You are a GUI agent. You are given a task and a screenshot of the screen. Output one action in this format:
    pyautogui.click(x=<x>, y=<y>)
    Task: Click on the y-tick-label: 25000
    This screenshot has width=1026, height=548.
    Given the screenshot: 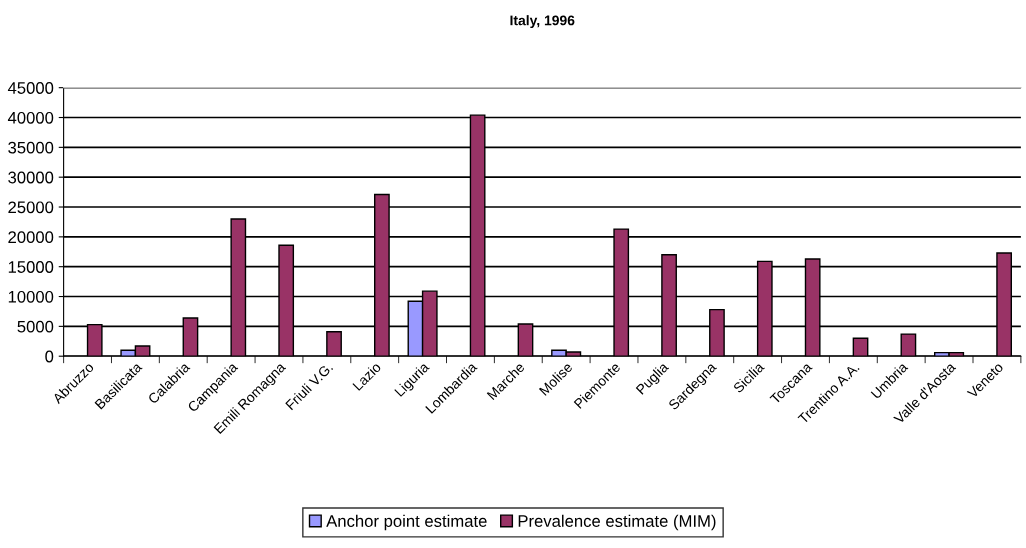 What is the action you would take?
    pyautogui.click(x=31, y=207)
    